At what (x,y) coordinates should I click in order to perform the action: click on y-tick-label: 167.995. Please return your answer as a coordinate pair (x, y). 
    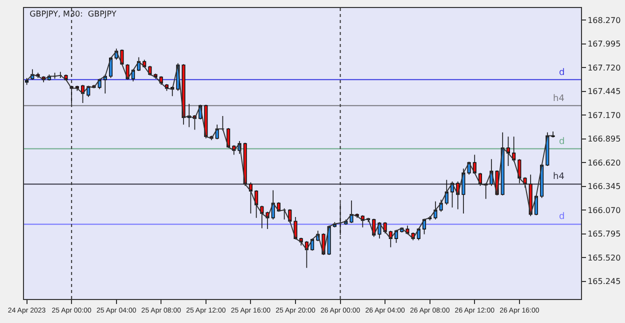
    Looking at the image, I should click on (604, 44).